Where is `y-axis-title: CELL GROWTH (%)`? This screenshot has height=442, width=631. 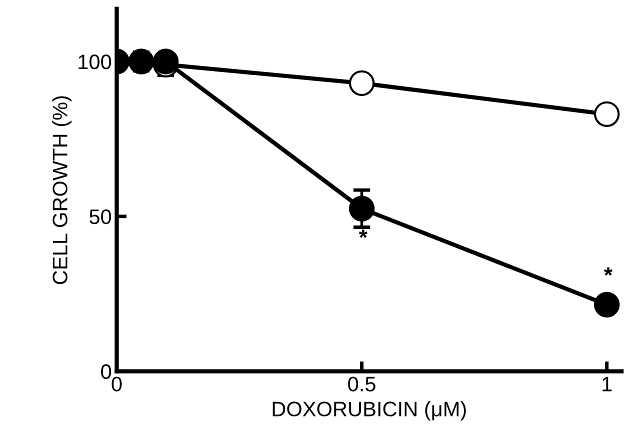 y-axis-title: CELL GROWTH (%) is located at coordinates (62, 190).